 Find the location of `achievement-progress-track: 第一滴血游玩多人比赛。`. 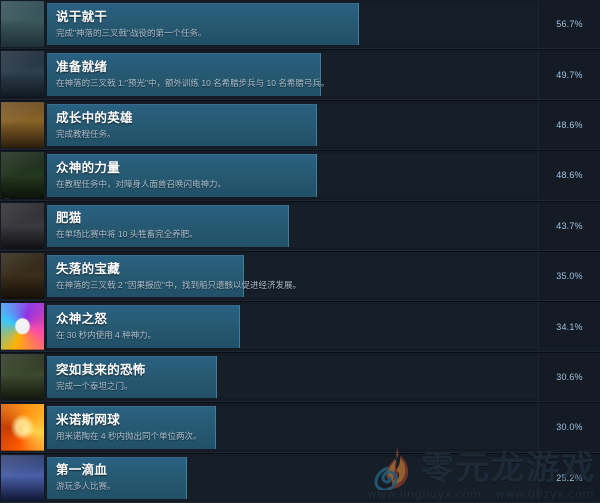

achievement-progress-track: 第一滴血游玩多人比赛。 is located at coordinates (292, 478).